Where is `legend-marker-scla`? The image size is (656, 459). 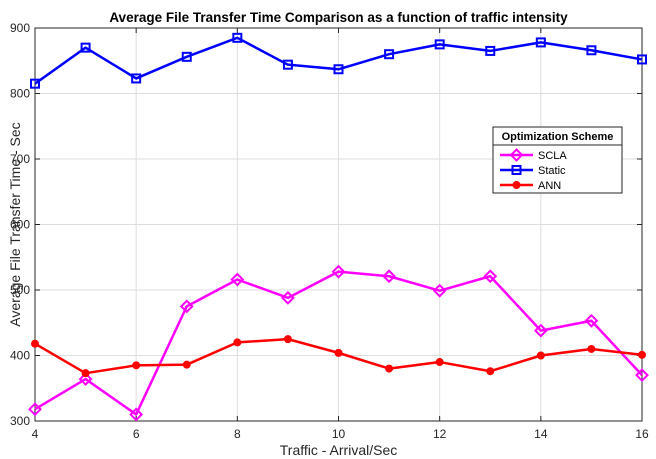
legend-marker-scla is located at coordinates (516, 155).